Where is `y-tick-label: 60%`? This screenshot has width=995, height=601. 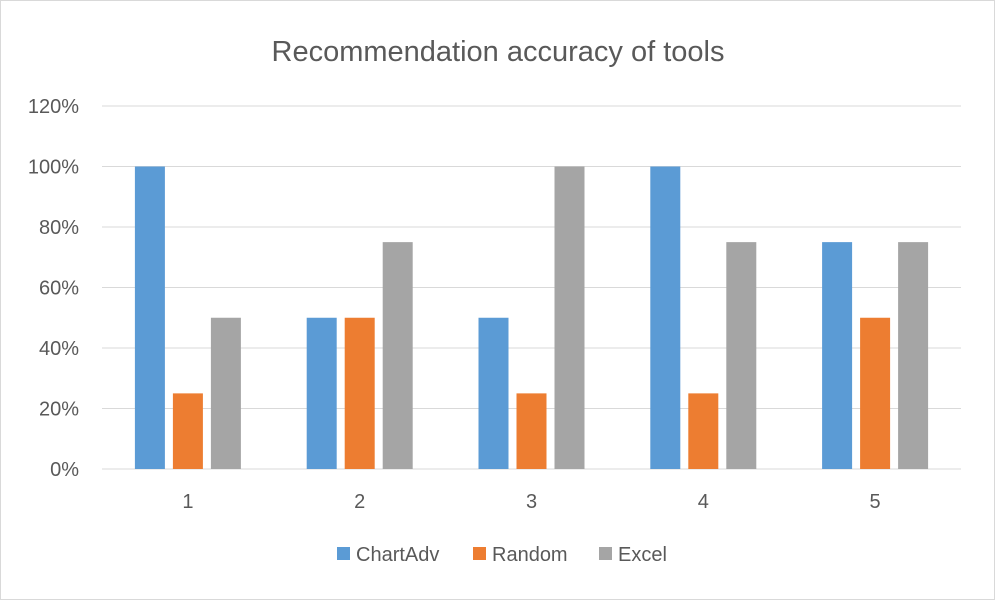 y-tick-label: 60% is located at coordinates (59, 289).